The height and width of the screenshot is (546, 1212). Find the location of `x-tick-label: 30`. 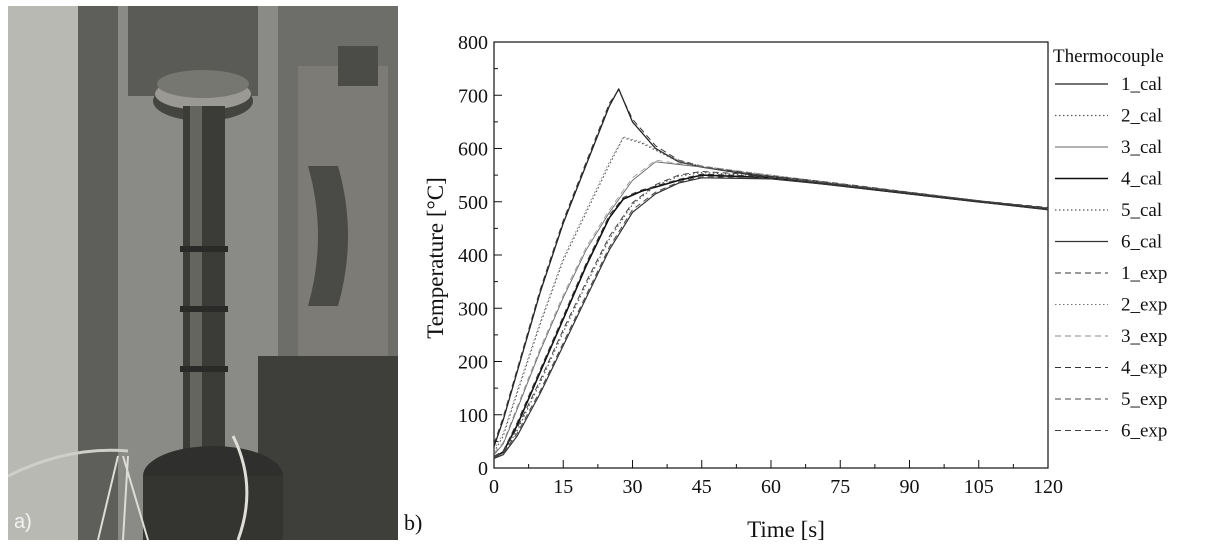

x-tick-label: 30 is located at coordinates (633, 487).